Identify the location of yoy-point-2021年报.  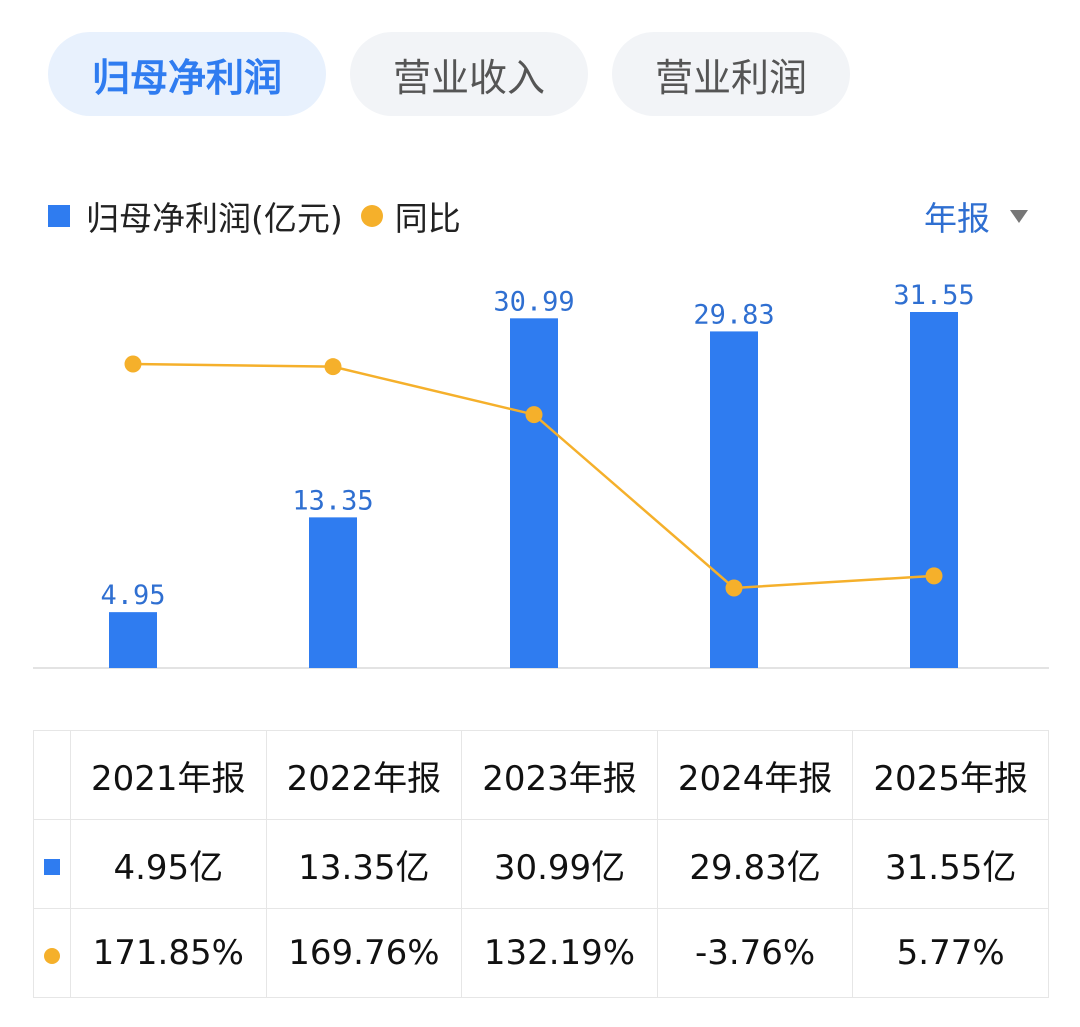
(133, 364).